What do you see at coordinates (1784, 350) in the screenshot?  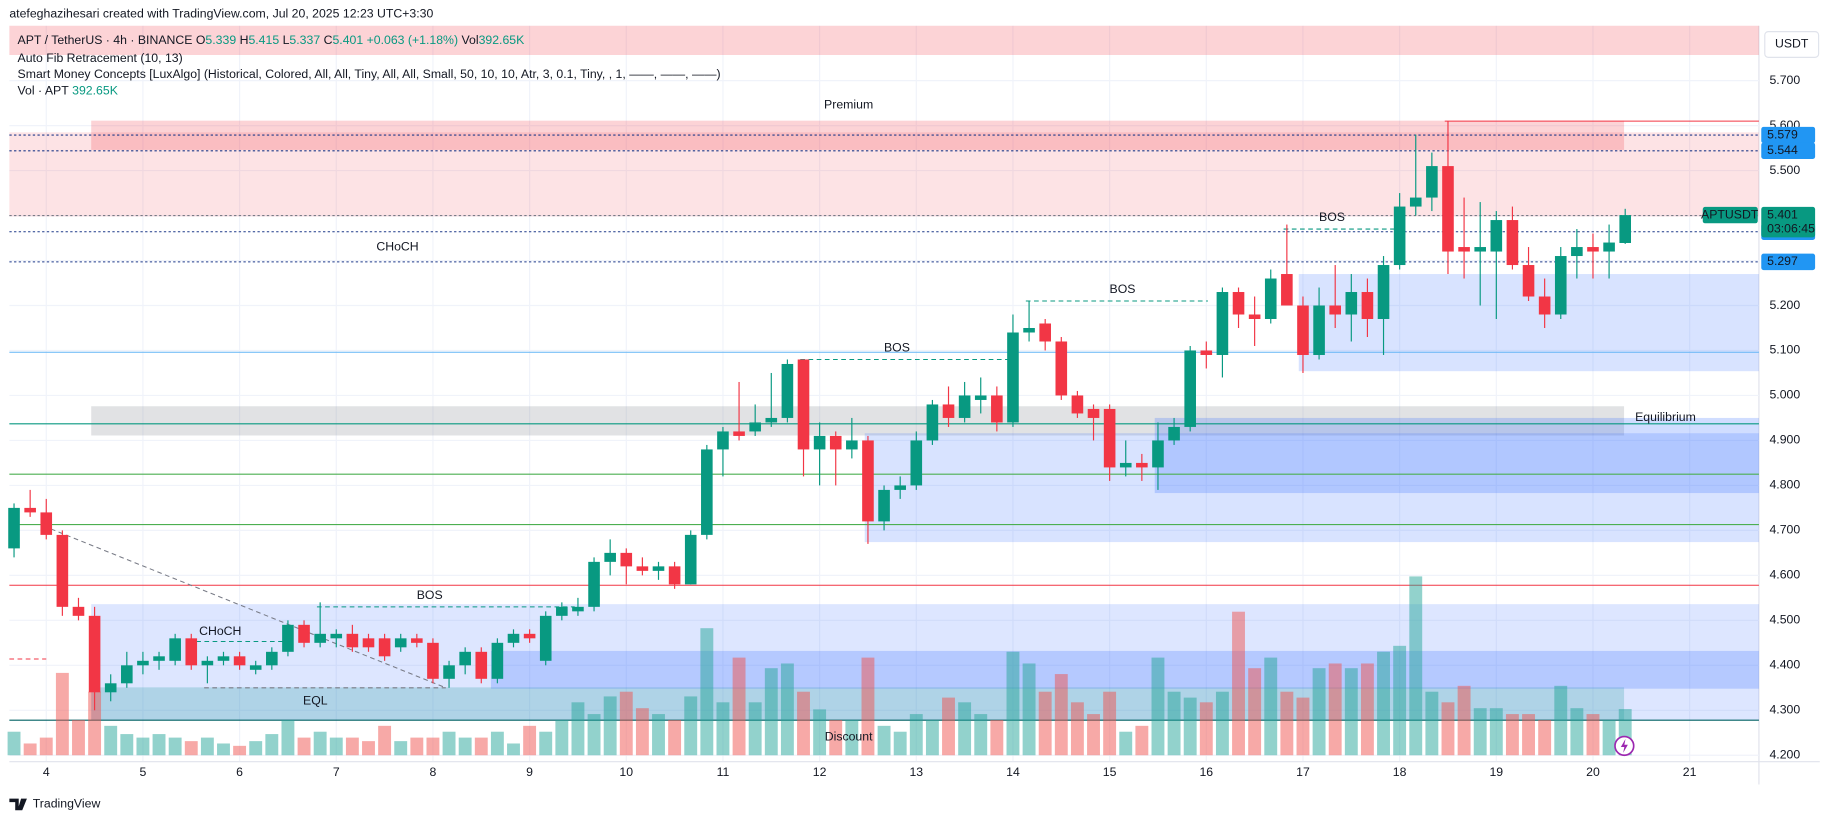 I see `y-tick-label: 5.100` at bounding box center [1784, 350].